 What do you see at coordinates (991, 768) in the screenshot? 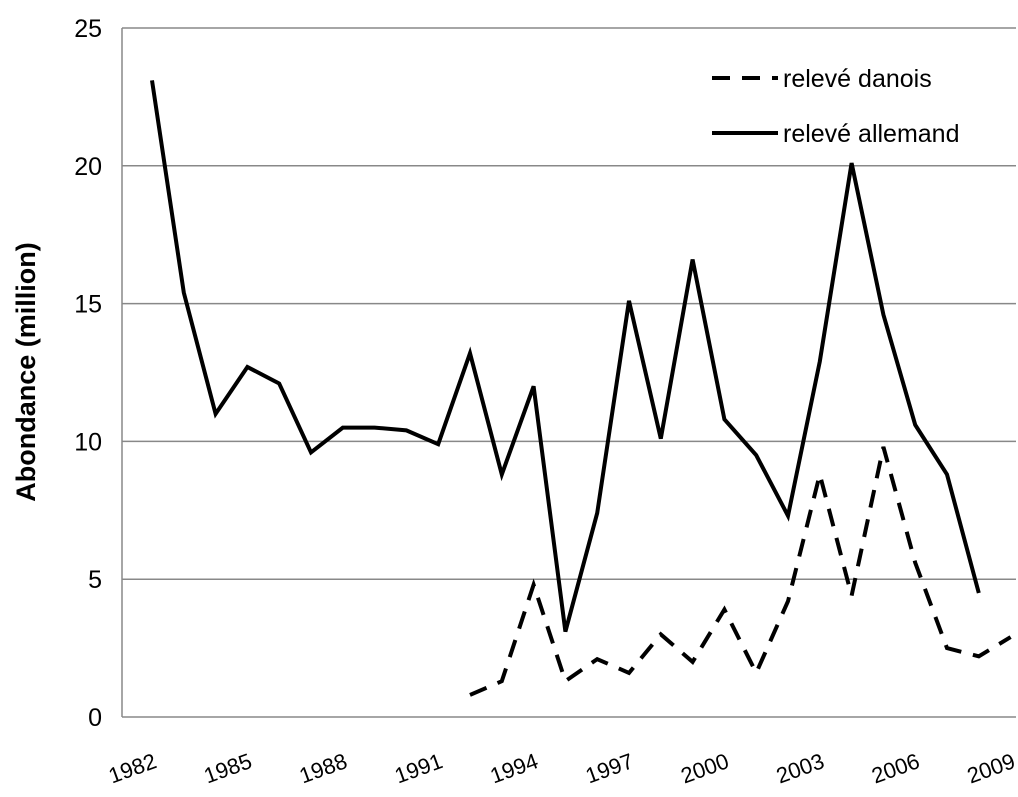
I see `x-tick-label: 2009` at bounding box center [991, 768].